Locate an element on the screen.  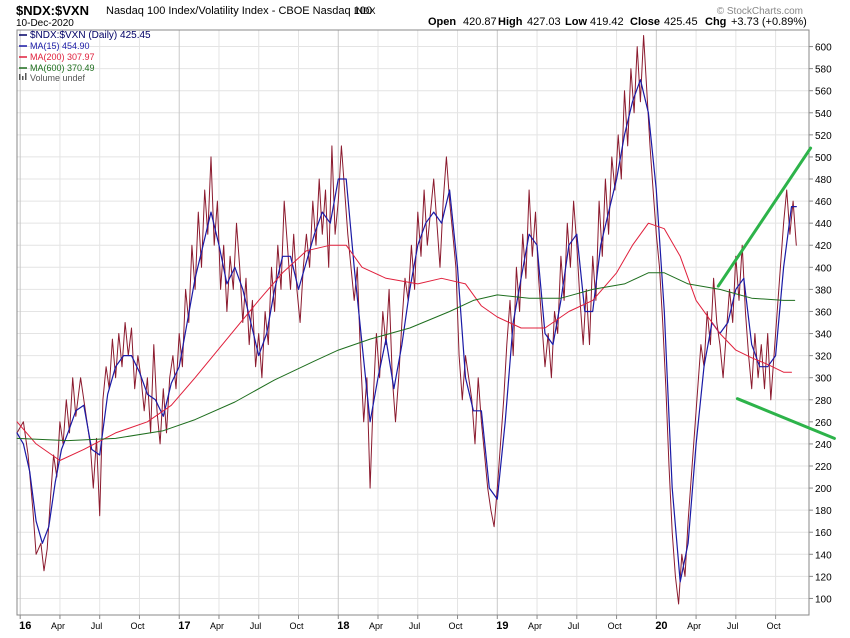
x-tick-label: 18 is located at coordinates (343, 626).